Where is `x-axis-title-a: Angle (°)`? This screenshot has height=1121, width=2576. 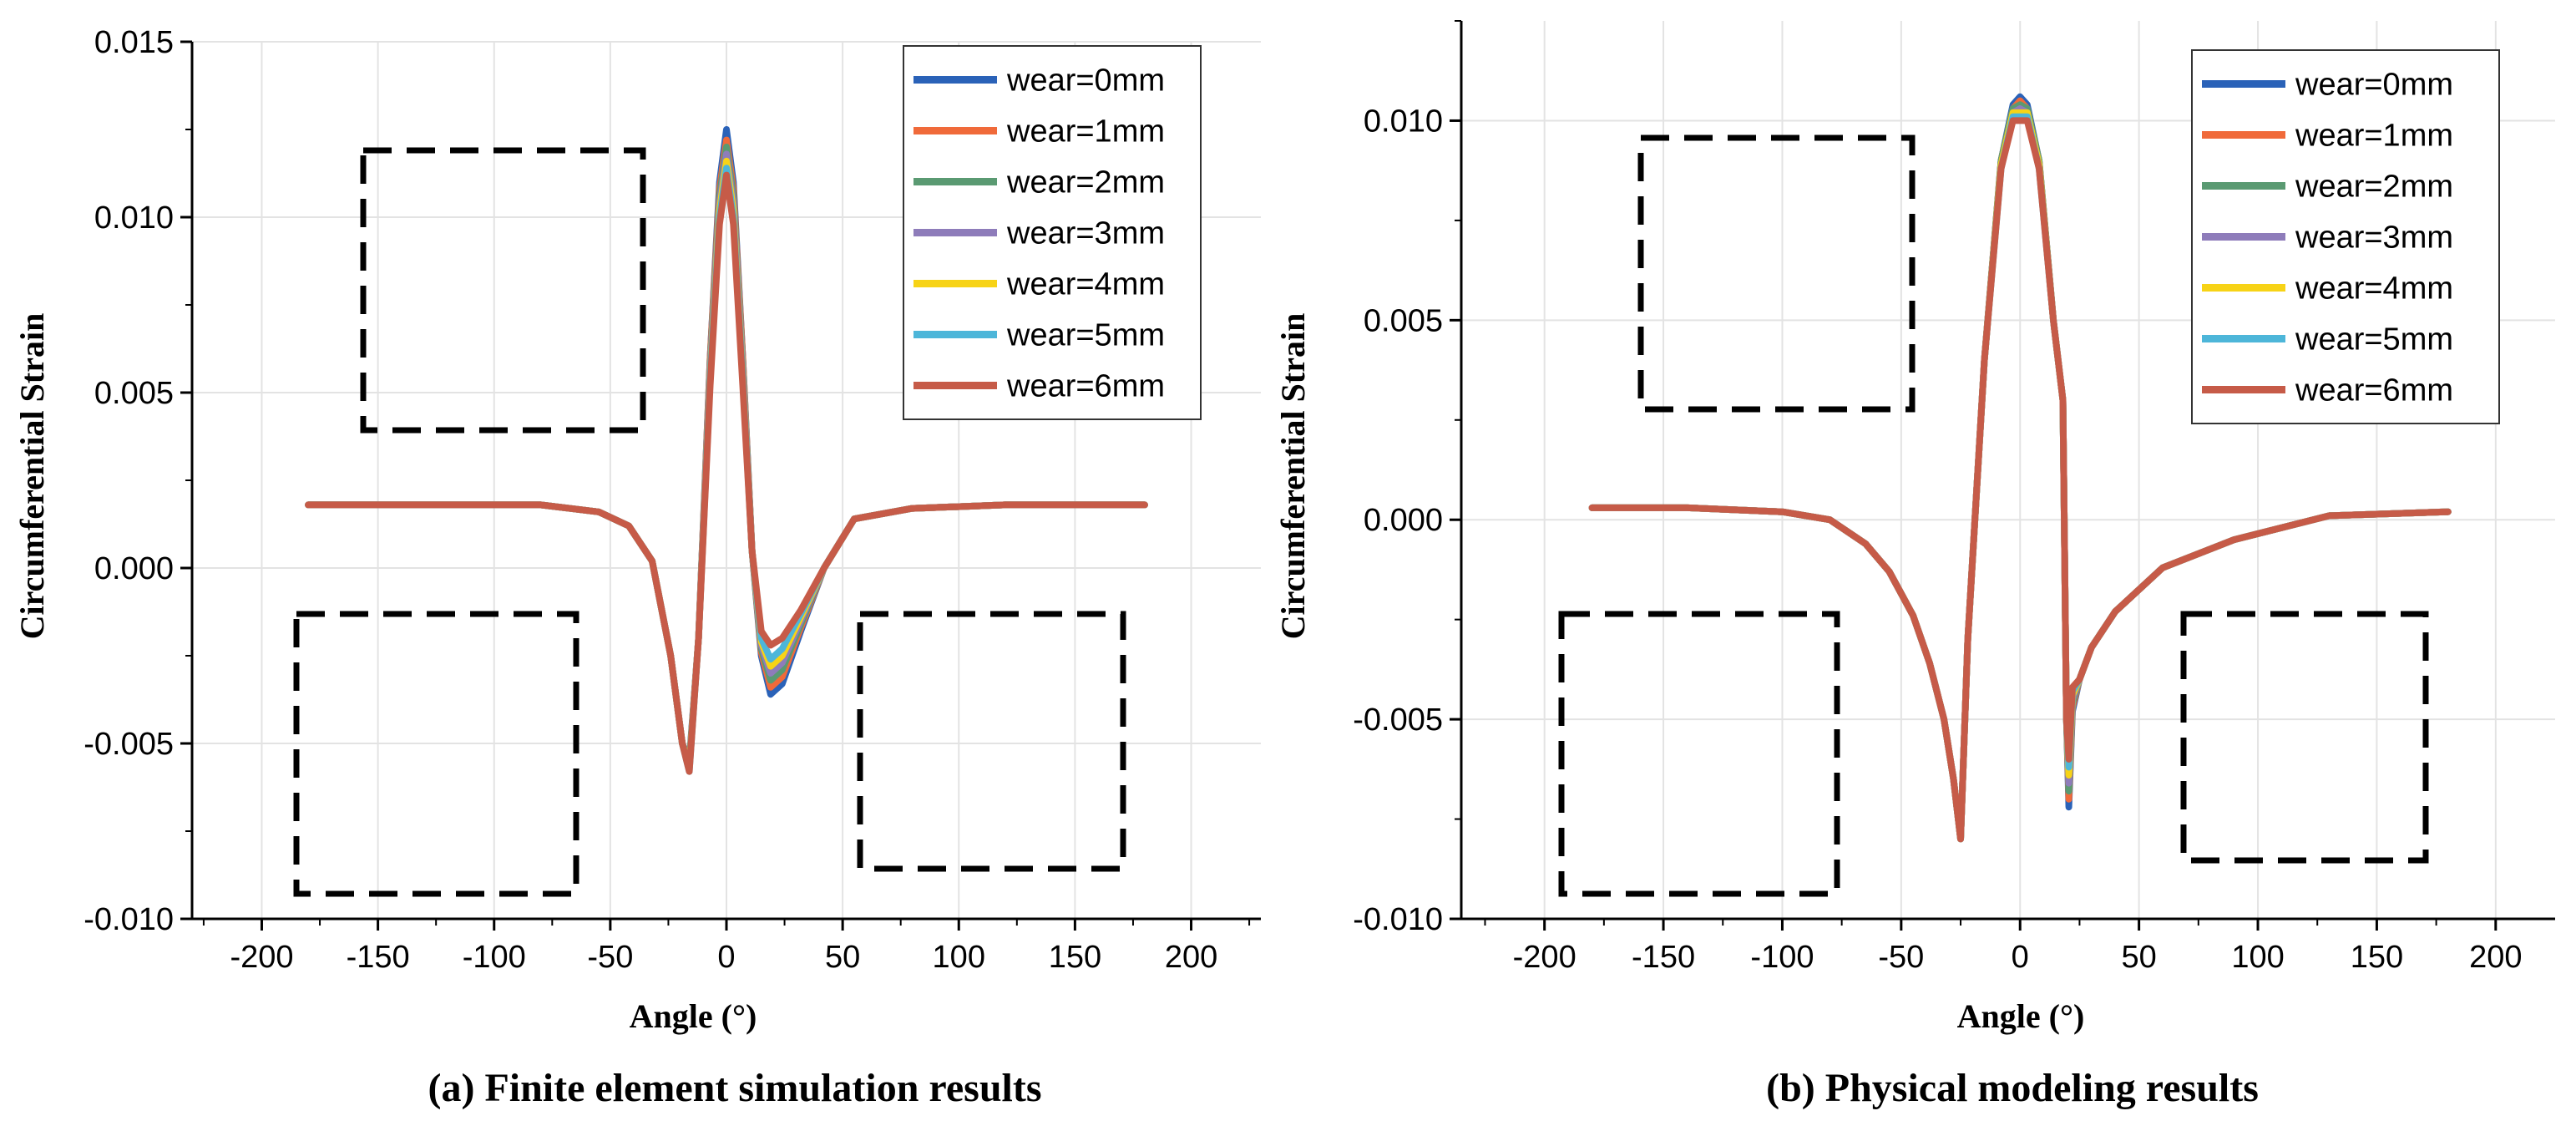 x-axis-title-a: Angle (°) is located at coordinates (693, 1016).